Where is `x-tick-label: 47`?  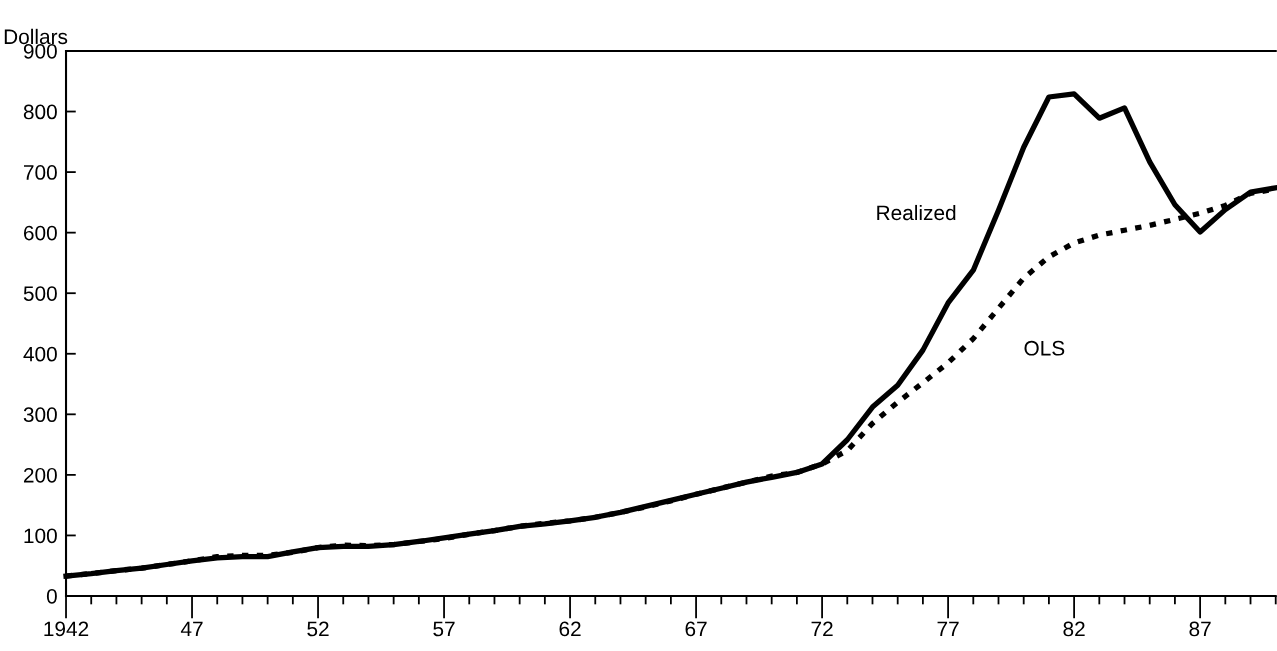
x-tick-label: 47 is located at coordinates (191, 629).